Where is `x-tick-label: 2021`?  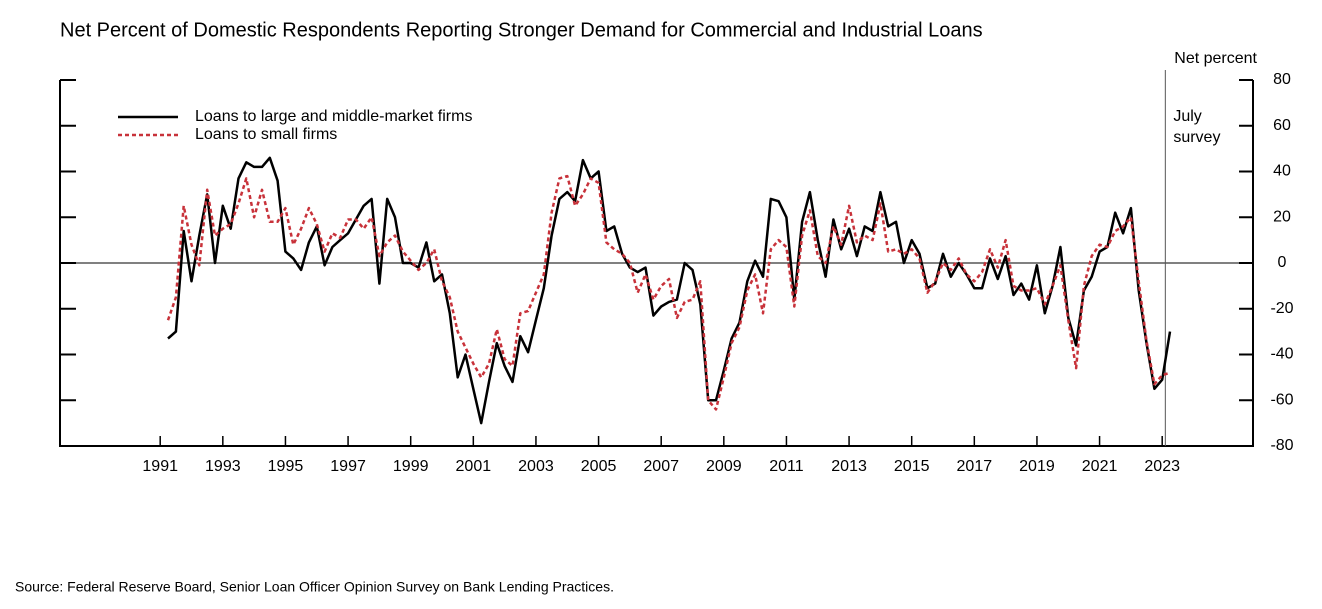
x-tick-label: 2021 is located at coordinates (1100, 466).